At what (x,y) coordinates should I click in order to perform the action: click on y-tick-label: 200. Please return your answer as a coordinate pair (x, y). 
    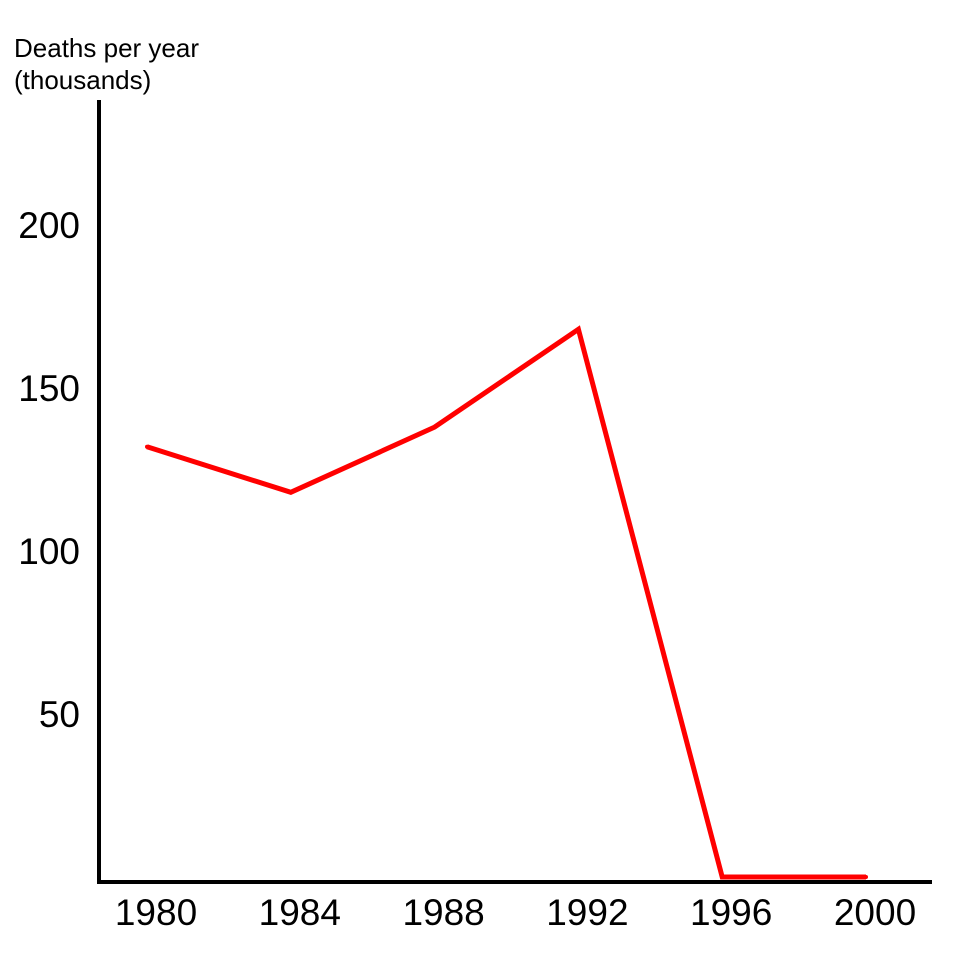
    Looking at the image, I should click on (49, 225).